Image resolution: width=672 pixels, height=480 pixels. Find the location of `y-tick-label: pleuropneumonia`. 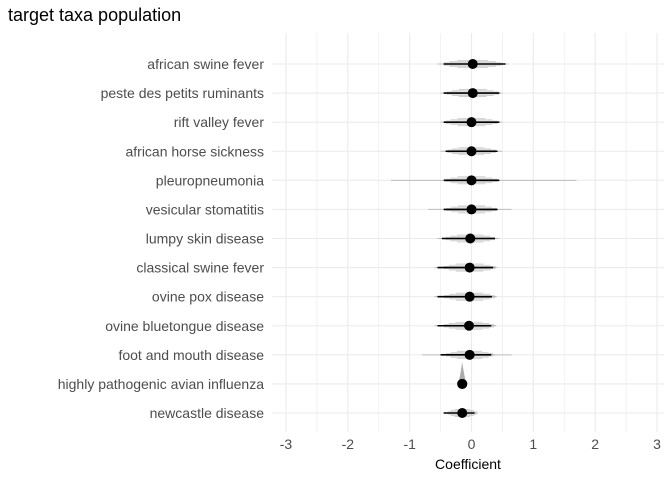

y-tick-label: pleuropneumonia is located at coordinates (210, 180).